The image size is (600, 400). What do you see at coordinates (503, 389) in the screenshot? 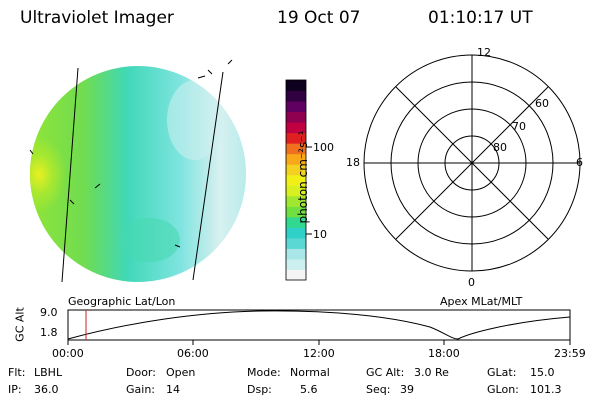
I see `glon-label: GLon:` at bounding box center [503, 389].